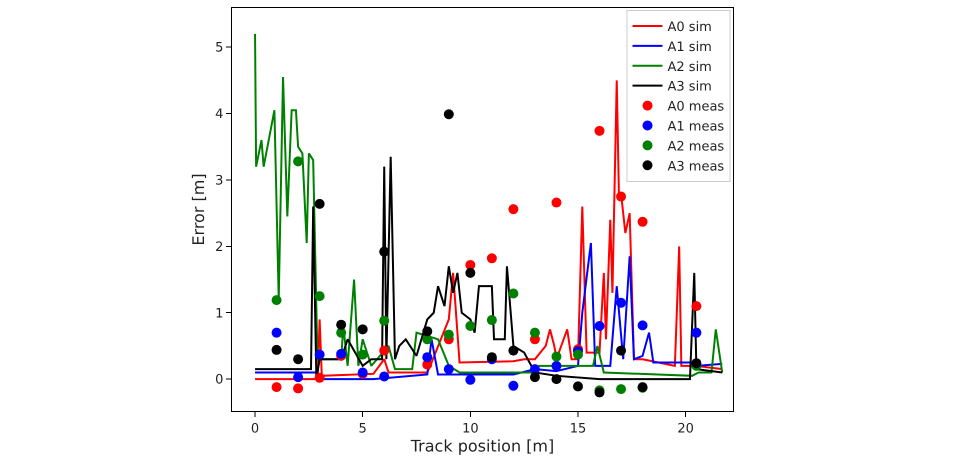 This screenshot has height=464, width=960. What do you see at coordinates (255, 429) in the screenshot?
I see `x-tick-label: 0` at bounding box center [255, 429].